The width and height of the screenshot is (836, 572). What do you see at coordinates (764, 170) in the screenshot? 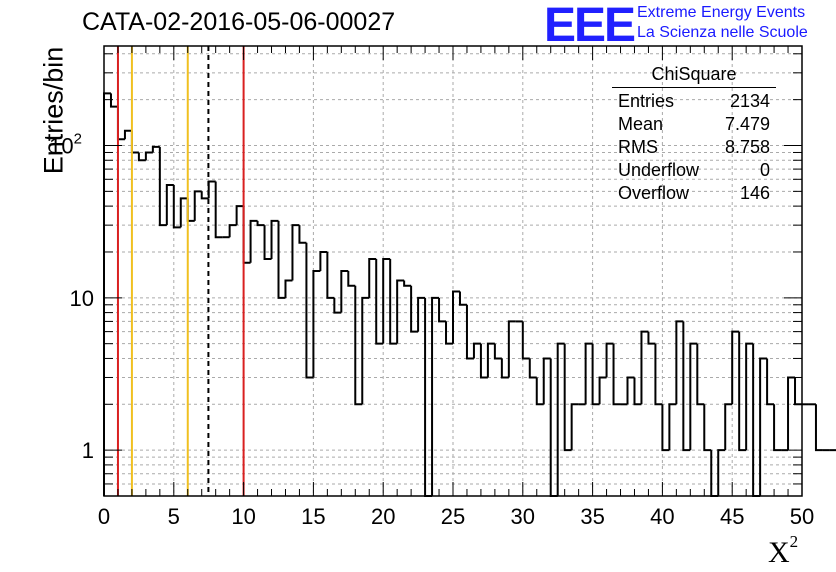
I see `stats-value: 0` at bounding box center [764, 170].